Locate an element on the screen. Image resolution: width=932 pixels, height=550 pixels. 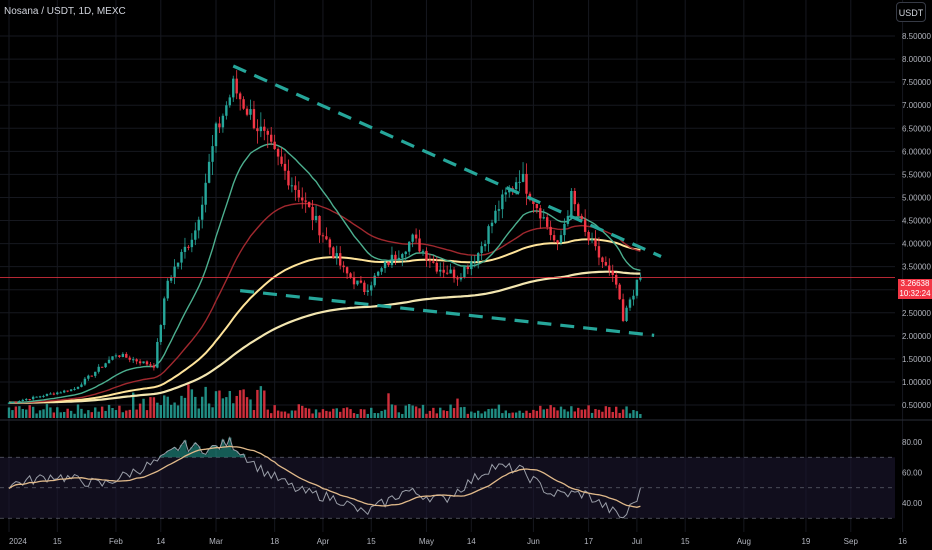
time-tick-label: 17 is located at coordinates (588, 541).